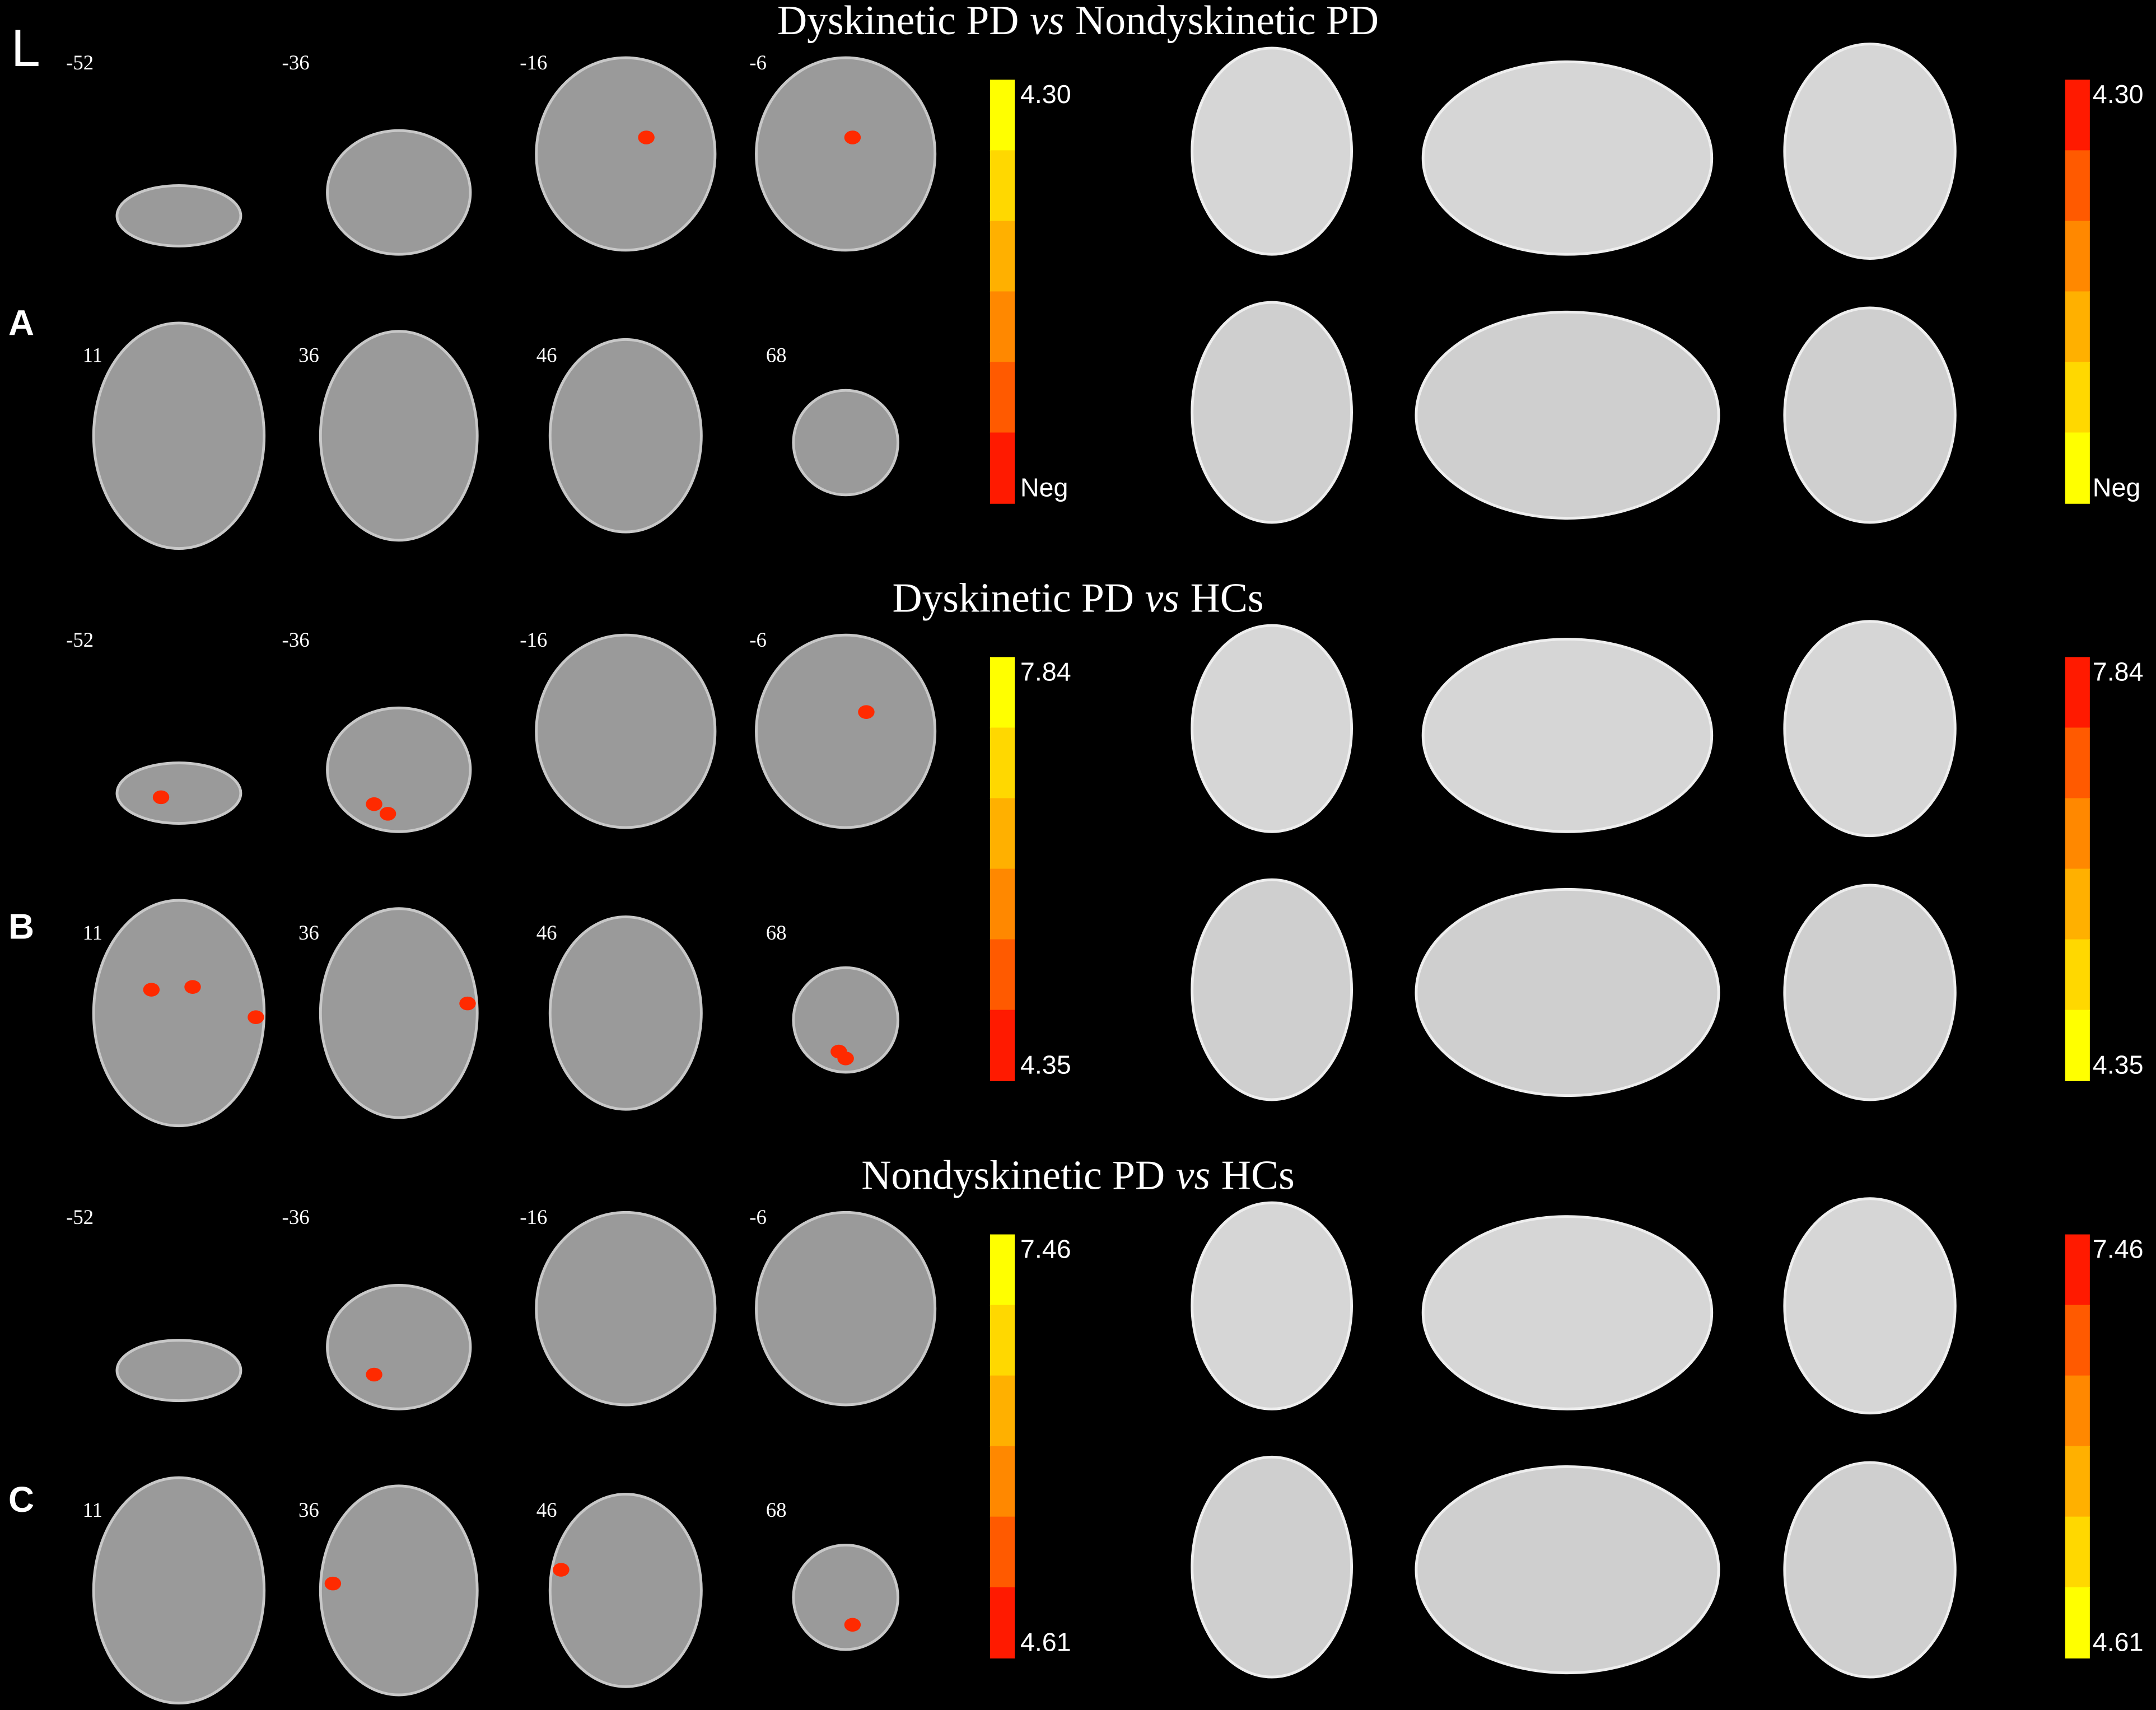 The width and height of the screenshot is (2156, 1710). Describe the element at coordinates (2119, 1064) in the screenshot. I see `colorbar-min: 4.35` at that location.